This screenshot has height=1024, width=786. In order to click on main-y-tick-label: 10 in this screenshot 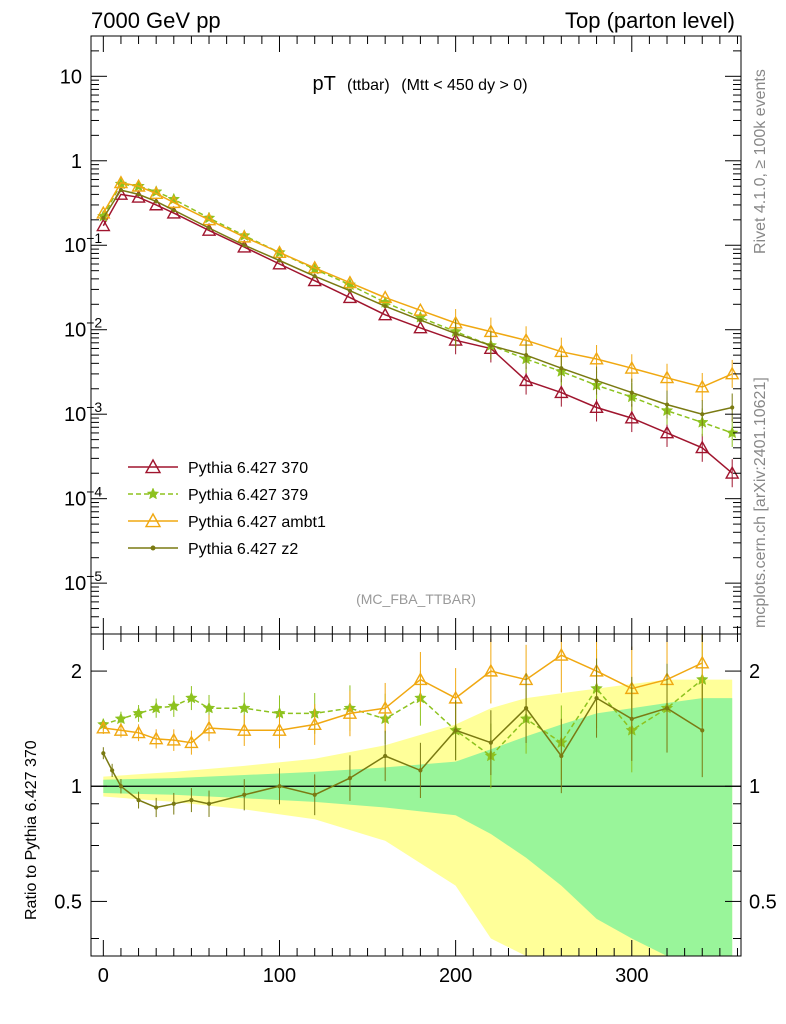, I will do `click(71, 77)`.